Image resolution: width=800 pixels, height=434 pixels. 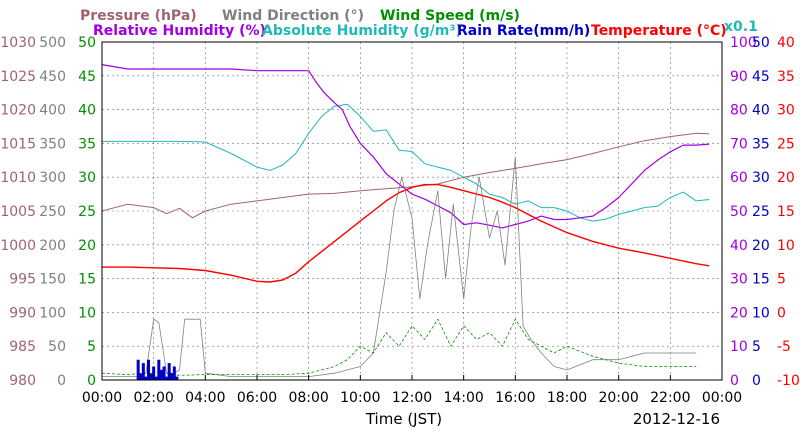 What do you see at coordinates (761, 111) in the screenshot?
I see `y-tick-label-rain-rate: 40` at bounding box center [761, 111].